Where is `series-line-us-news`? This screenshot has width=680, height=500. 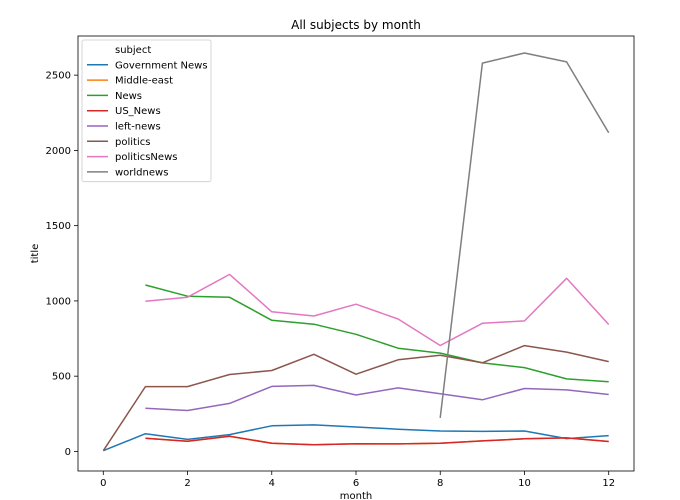 series-line-us-news is located at coordinates (377, 440).